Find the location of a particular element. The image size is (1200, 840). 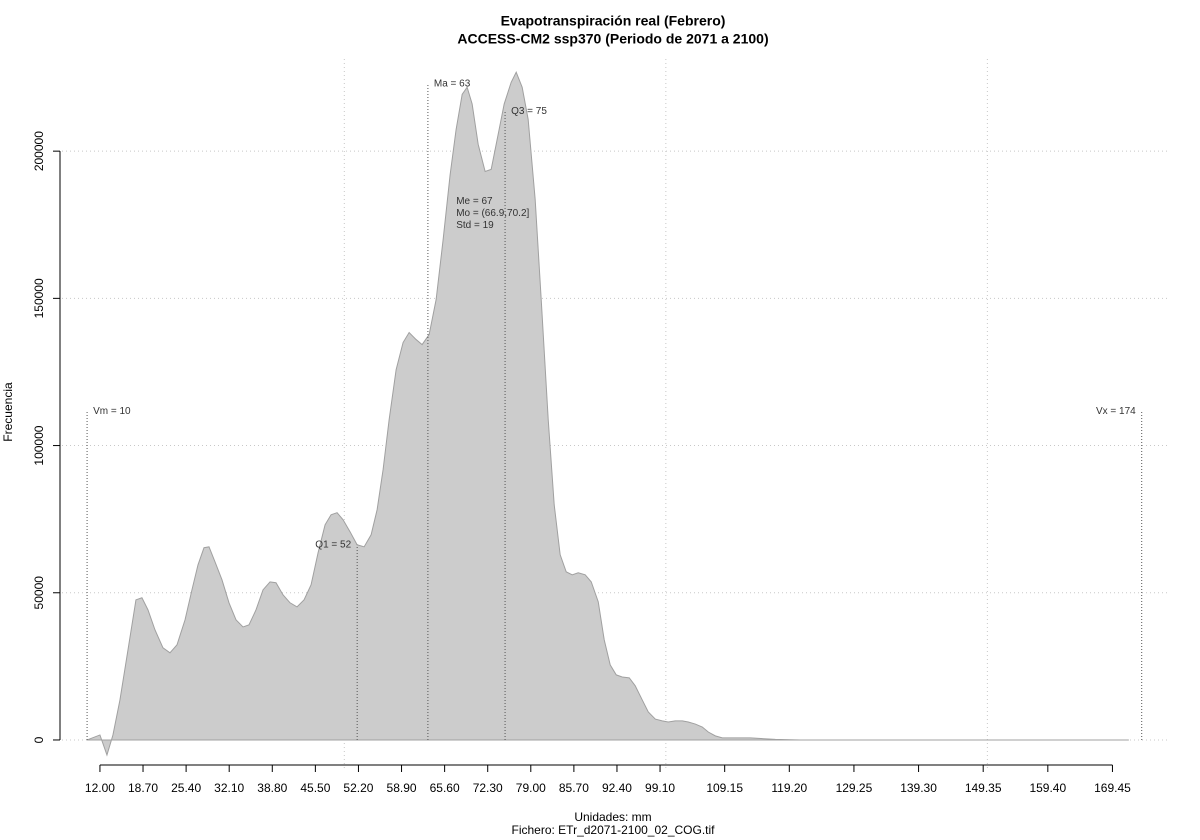

caption: Fichero: ETr_d2071-2100_02_COG.tif is located at coordinates (614, 830).